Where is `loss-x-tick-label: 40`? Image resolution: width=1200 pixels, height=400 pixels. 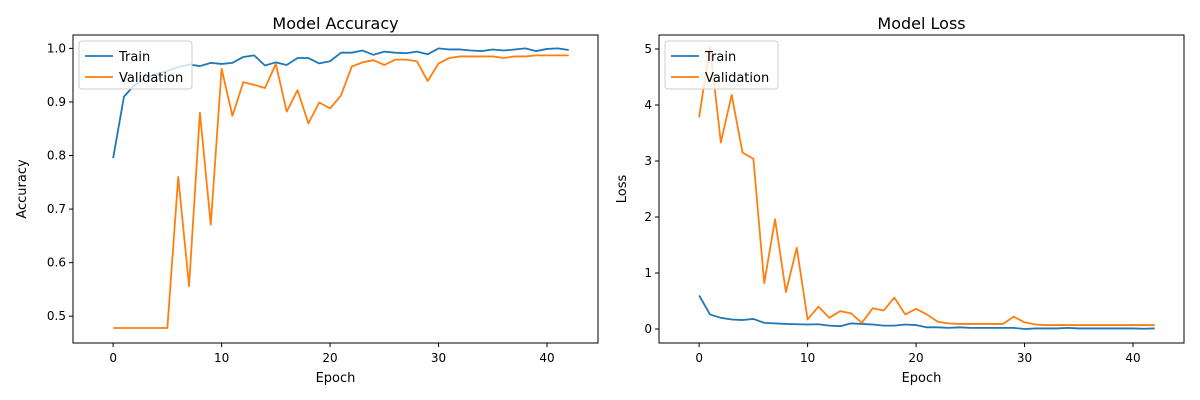
loss-x-tick-label: 40 is located at coordinates (1132, 358).